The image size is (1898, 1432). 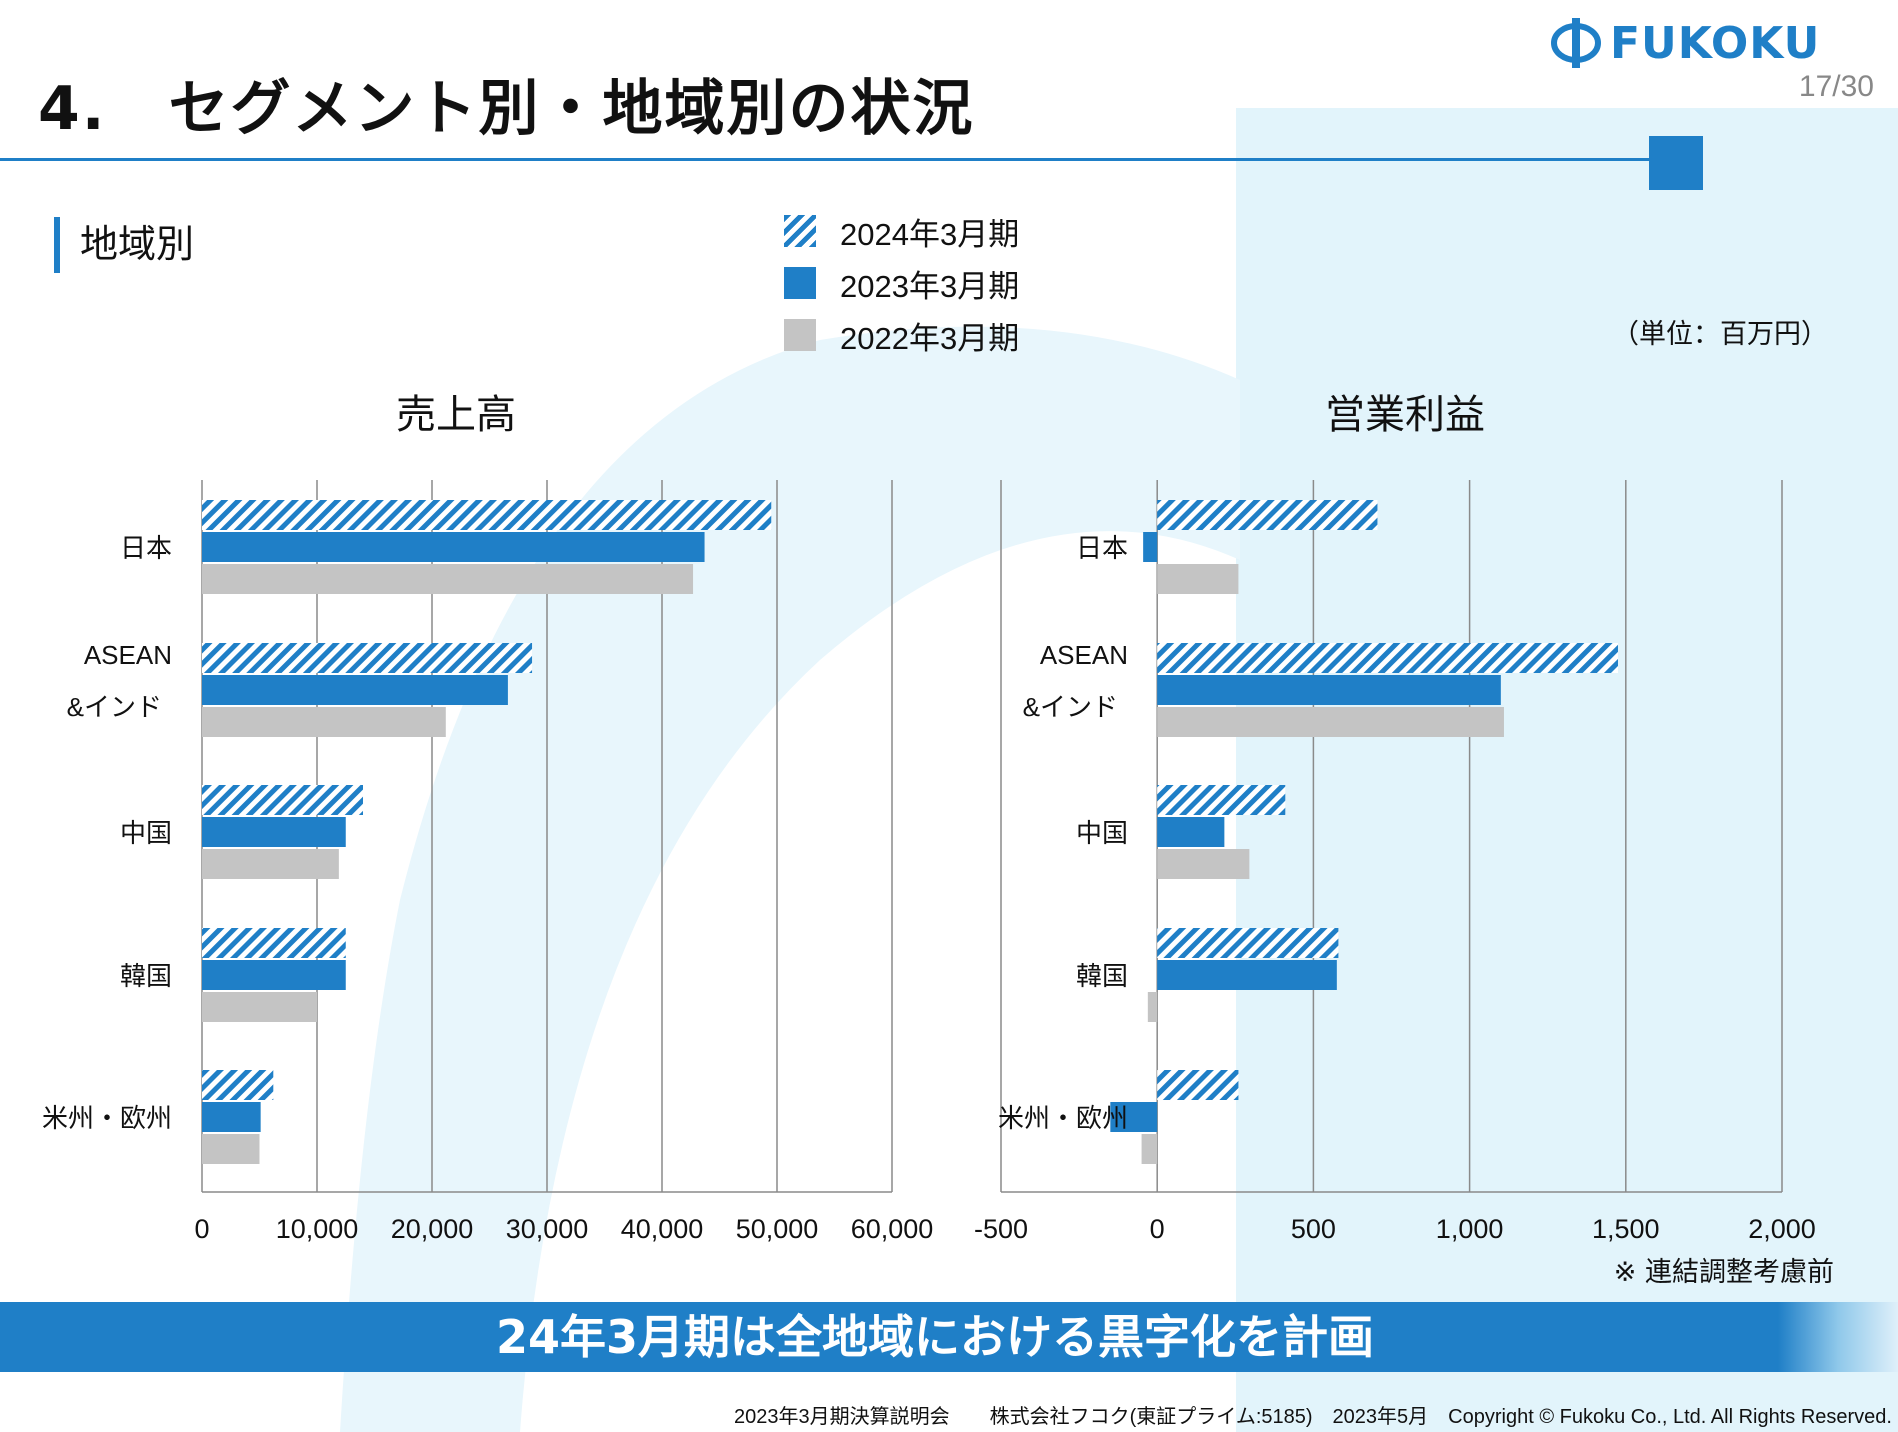 I want to click on banner-text: 24年3月期は全地域における黒字化を計画, so click(x=935, y=1337).